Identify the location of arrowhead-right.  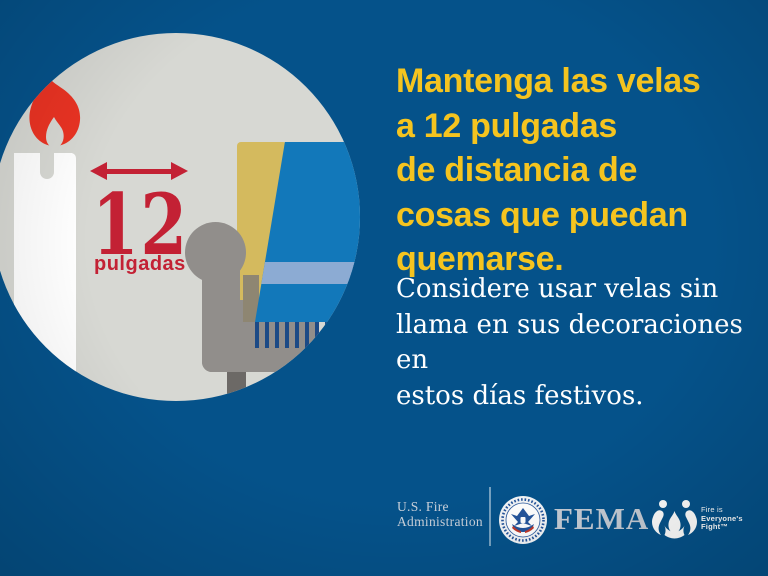
(179, 171).